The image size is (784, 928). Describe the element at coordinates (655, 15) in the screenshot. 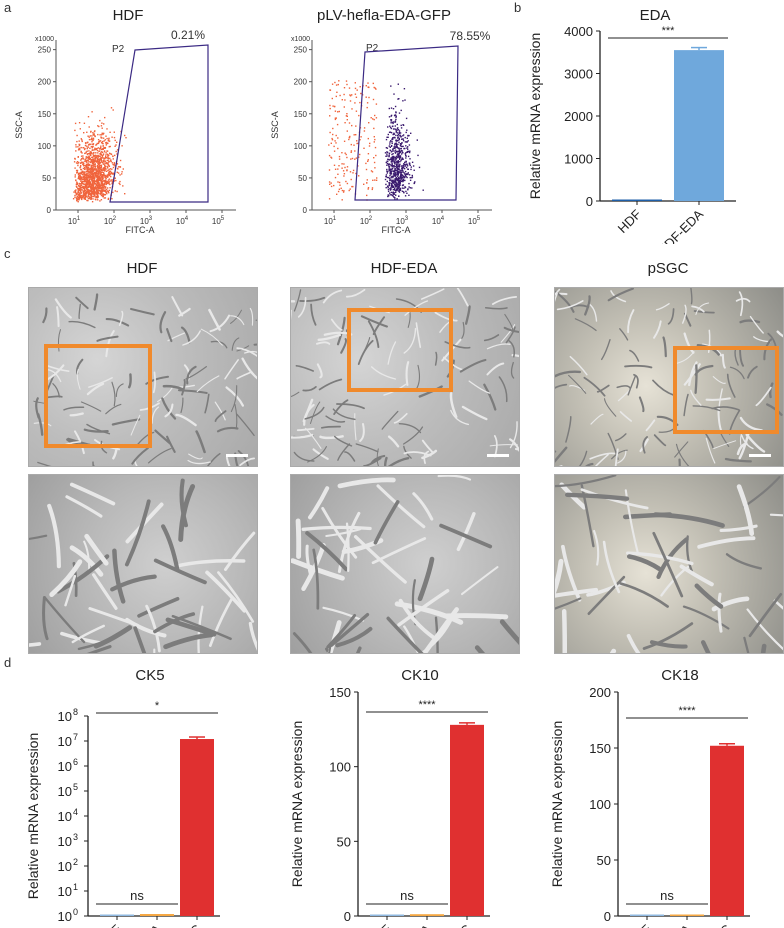

I see `chart-title: EDA` at that location.